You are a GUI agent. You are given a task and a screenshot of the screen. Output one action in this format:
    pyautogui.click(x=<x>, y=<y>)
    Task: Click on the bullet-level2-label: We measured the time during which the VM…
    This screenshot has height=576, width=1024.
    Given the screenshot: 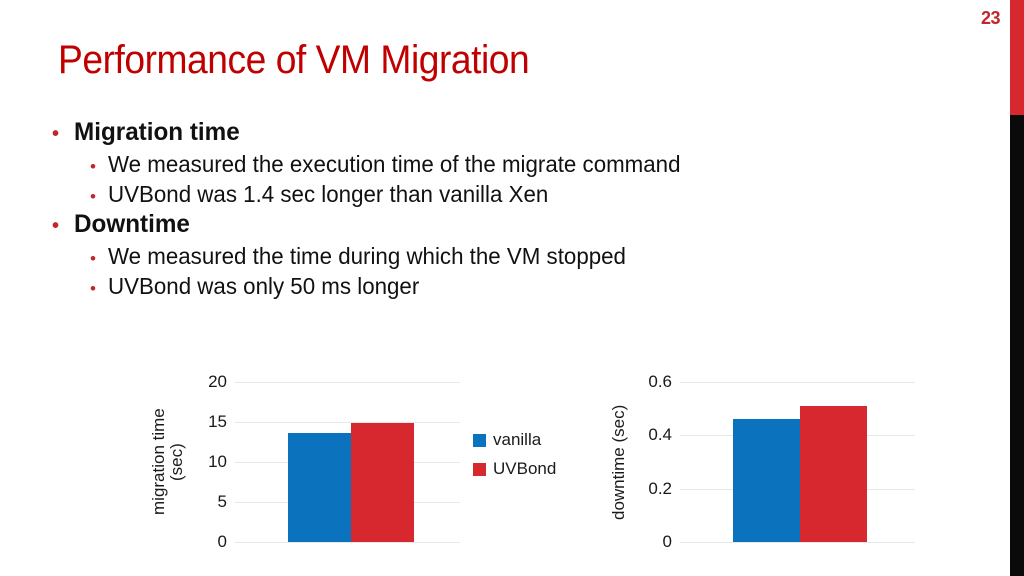 What is the action you would take?
    pyautogui.click(x=367, y=256)
    